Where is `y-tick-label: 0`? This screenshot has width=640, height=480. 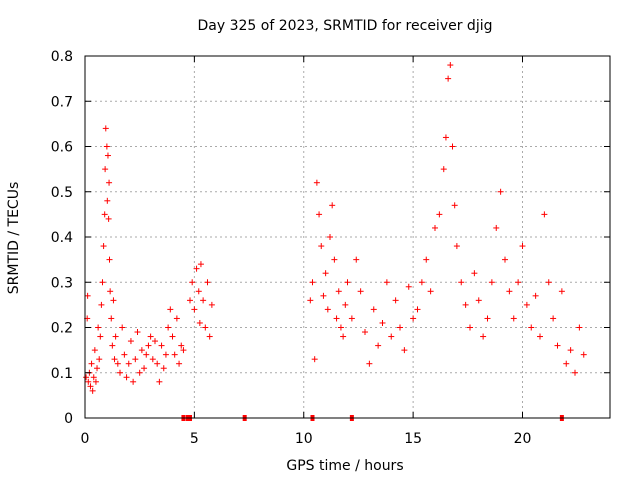 y-tick-label: 0 is located at coordinates (68, 419).